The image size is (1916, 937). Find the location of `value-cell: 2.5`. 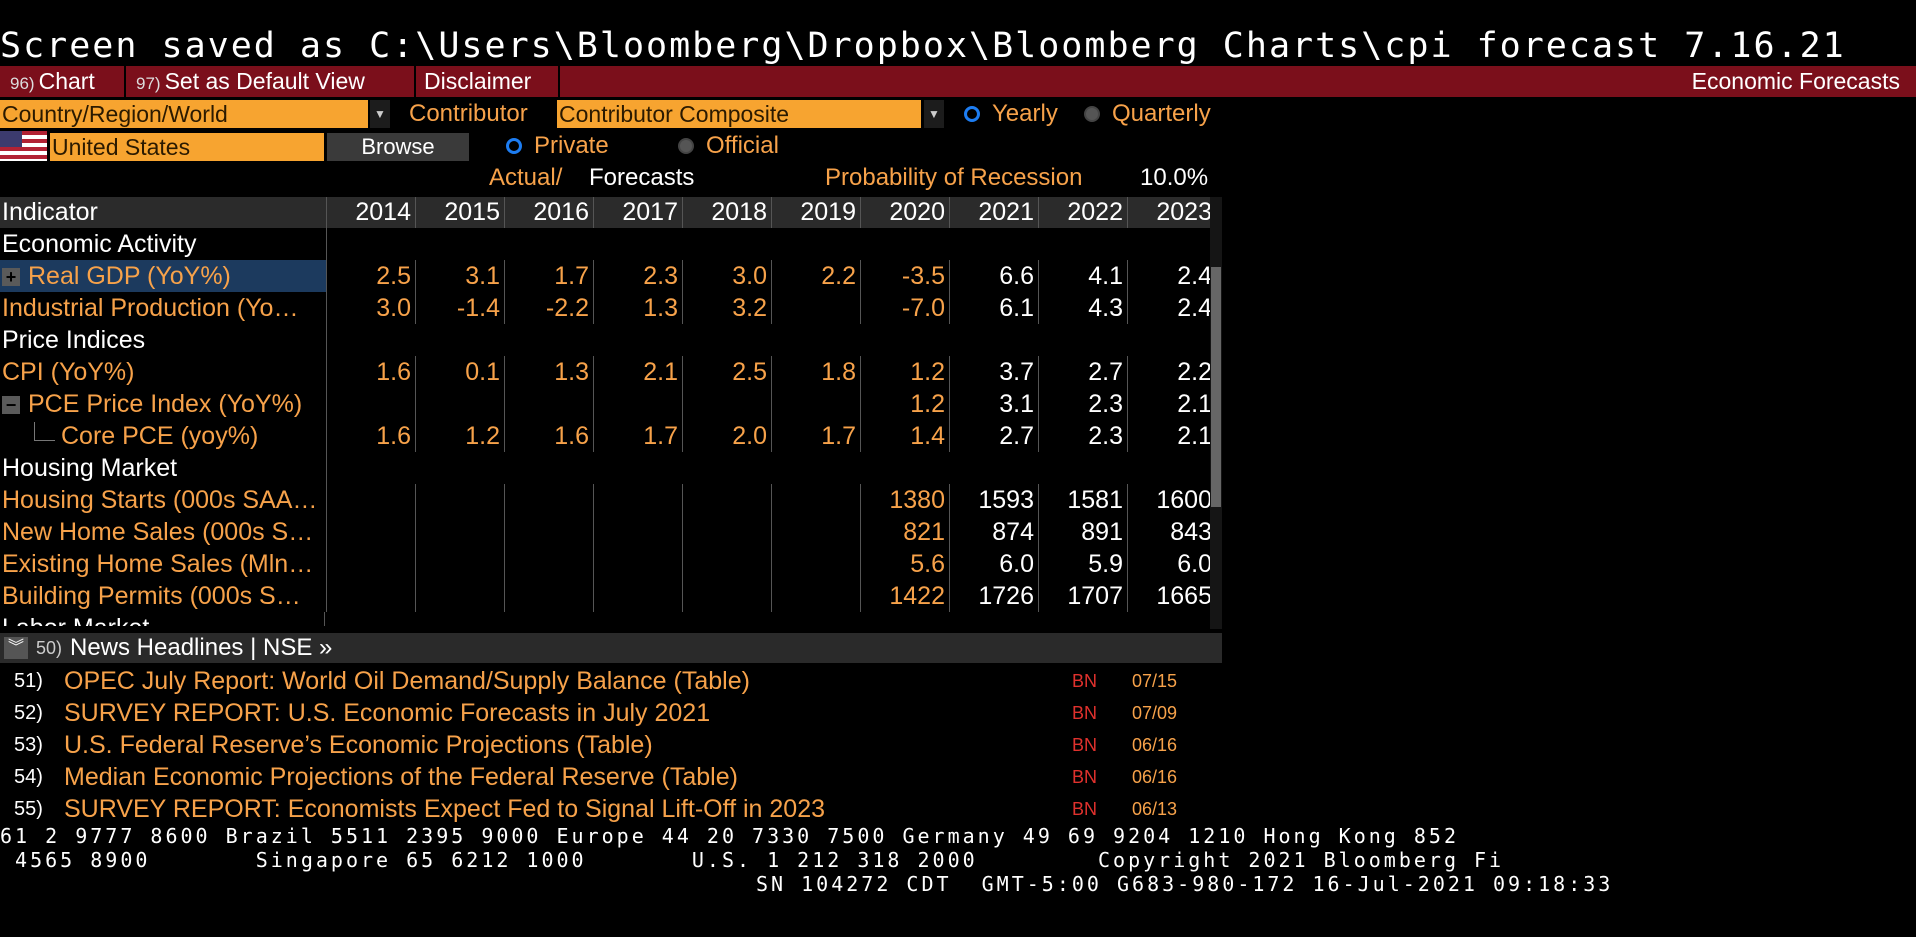

value-cell: 2.5 is located at coordinates (727, 372).